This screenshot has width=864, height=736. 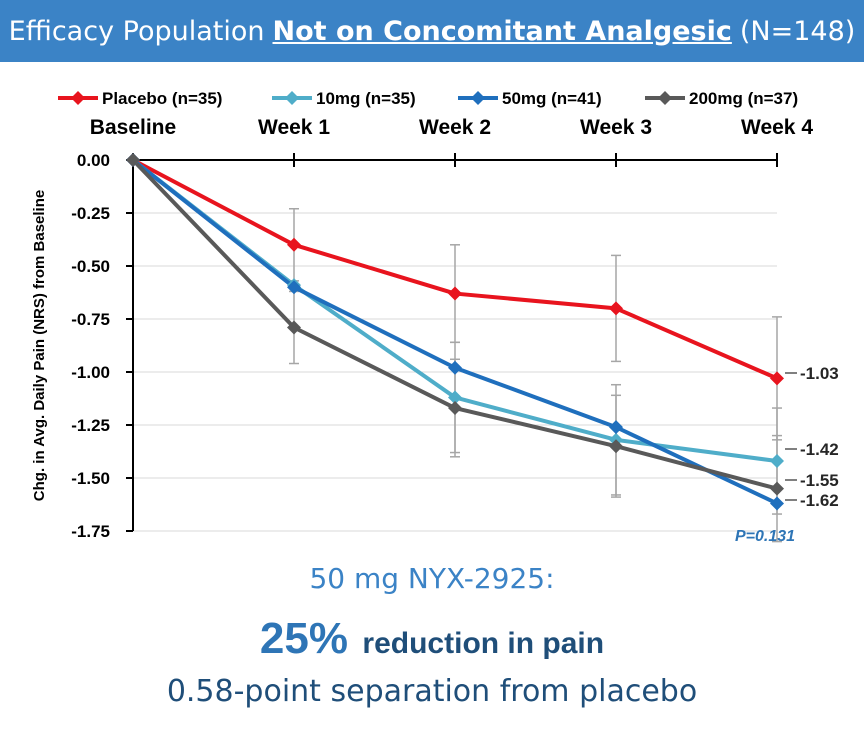 I want to click on y-tick-label: 0.00, so click(x=93, y=160).